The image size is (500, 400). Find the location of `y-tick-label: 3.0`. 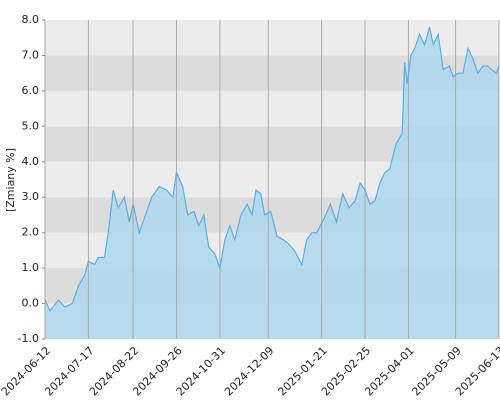

y-tick-label: 3.0 is located at coordinates (31, 196).